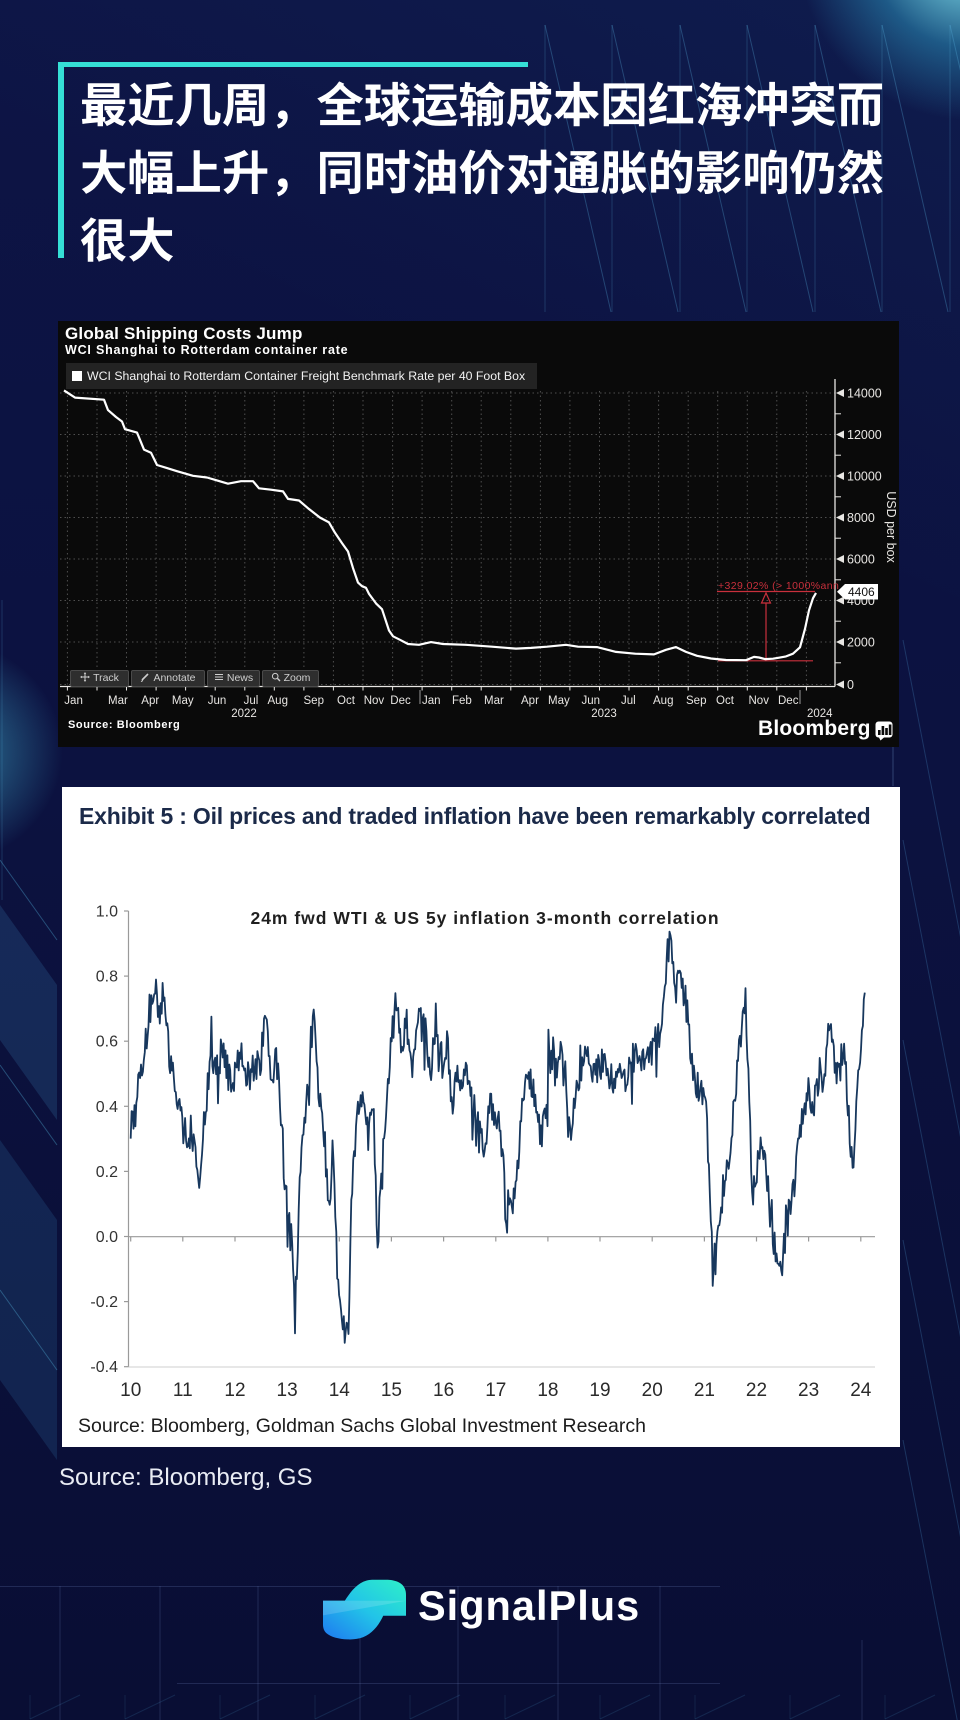 This screenshot has height=1720, width=960. What do you see at coordinates (130, 1390) in the screenshot?
I see `svg-text: 10` at bounding box center [130, 1390].